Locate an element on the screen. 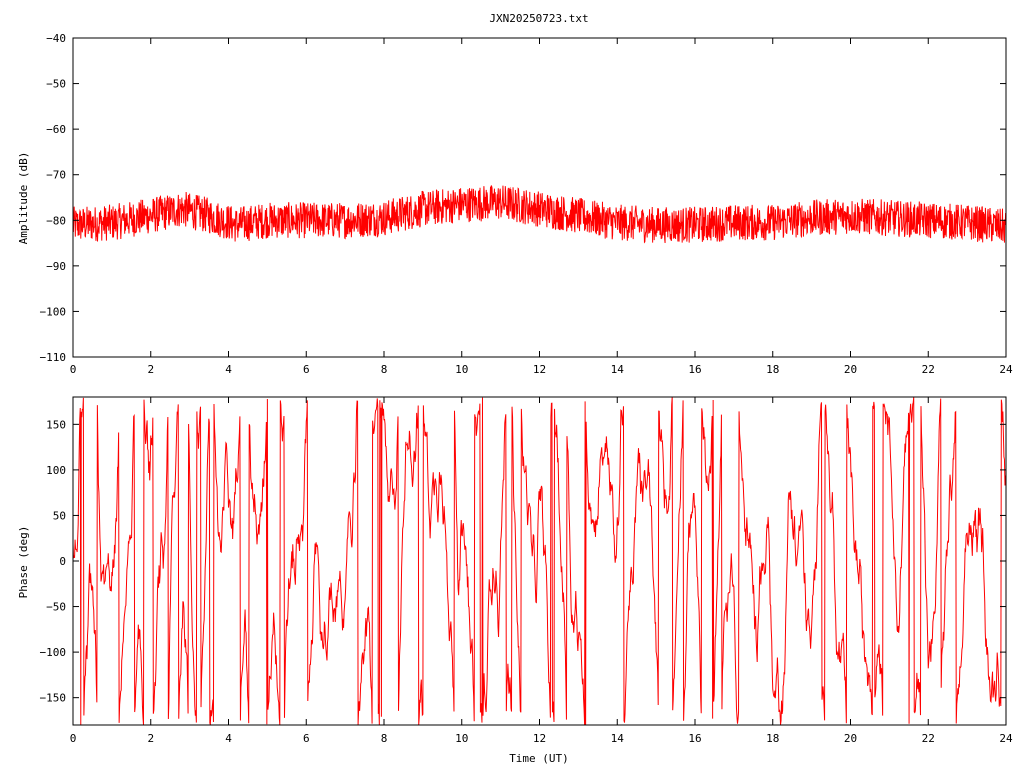 This screenshot has width=1024, height=768. y-tick-label: −90 is located at coordinates (56, 266).